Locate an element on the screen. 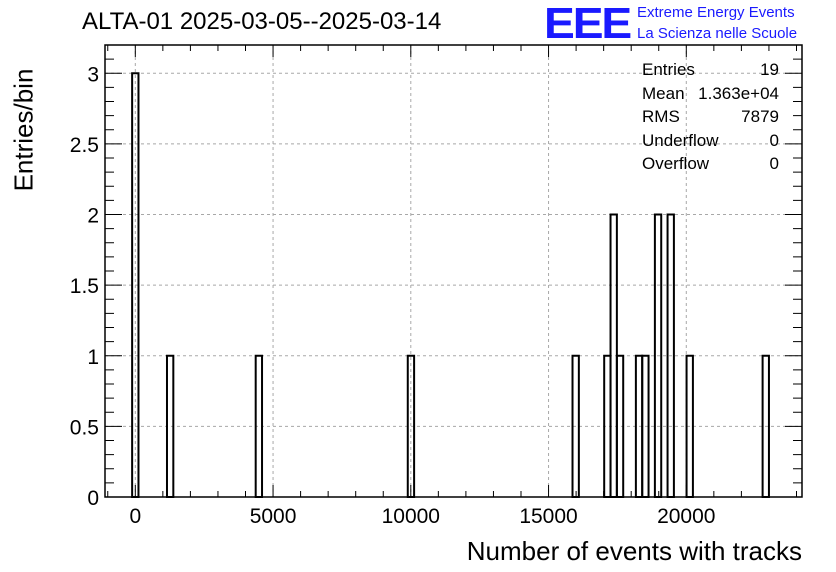 This screenshot has width=836, height=572. stats-row-rms: RMS 7879 is located at coordinates (710, 119).